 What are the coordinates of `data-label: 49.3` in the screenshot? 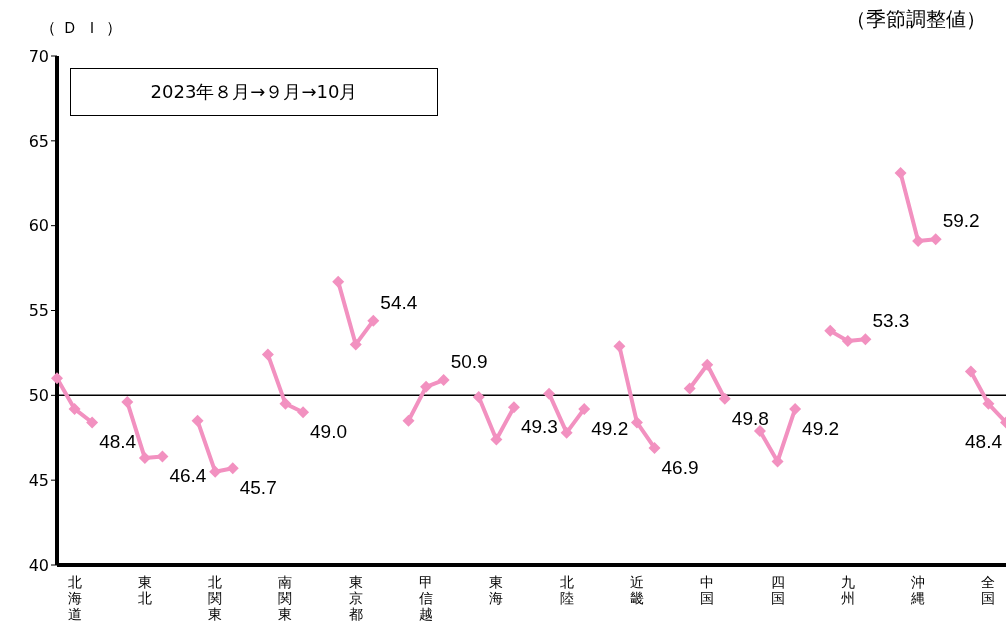 It's located at (539, 427).